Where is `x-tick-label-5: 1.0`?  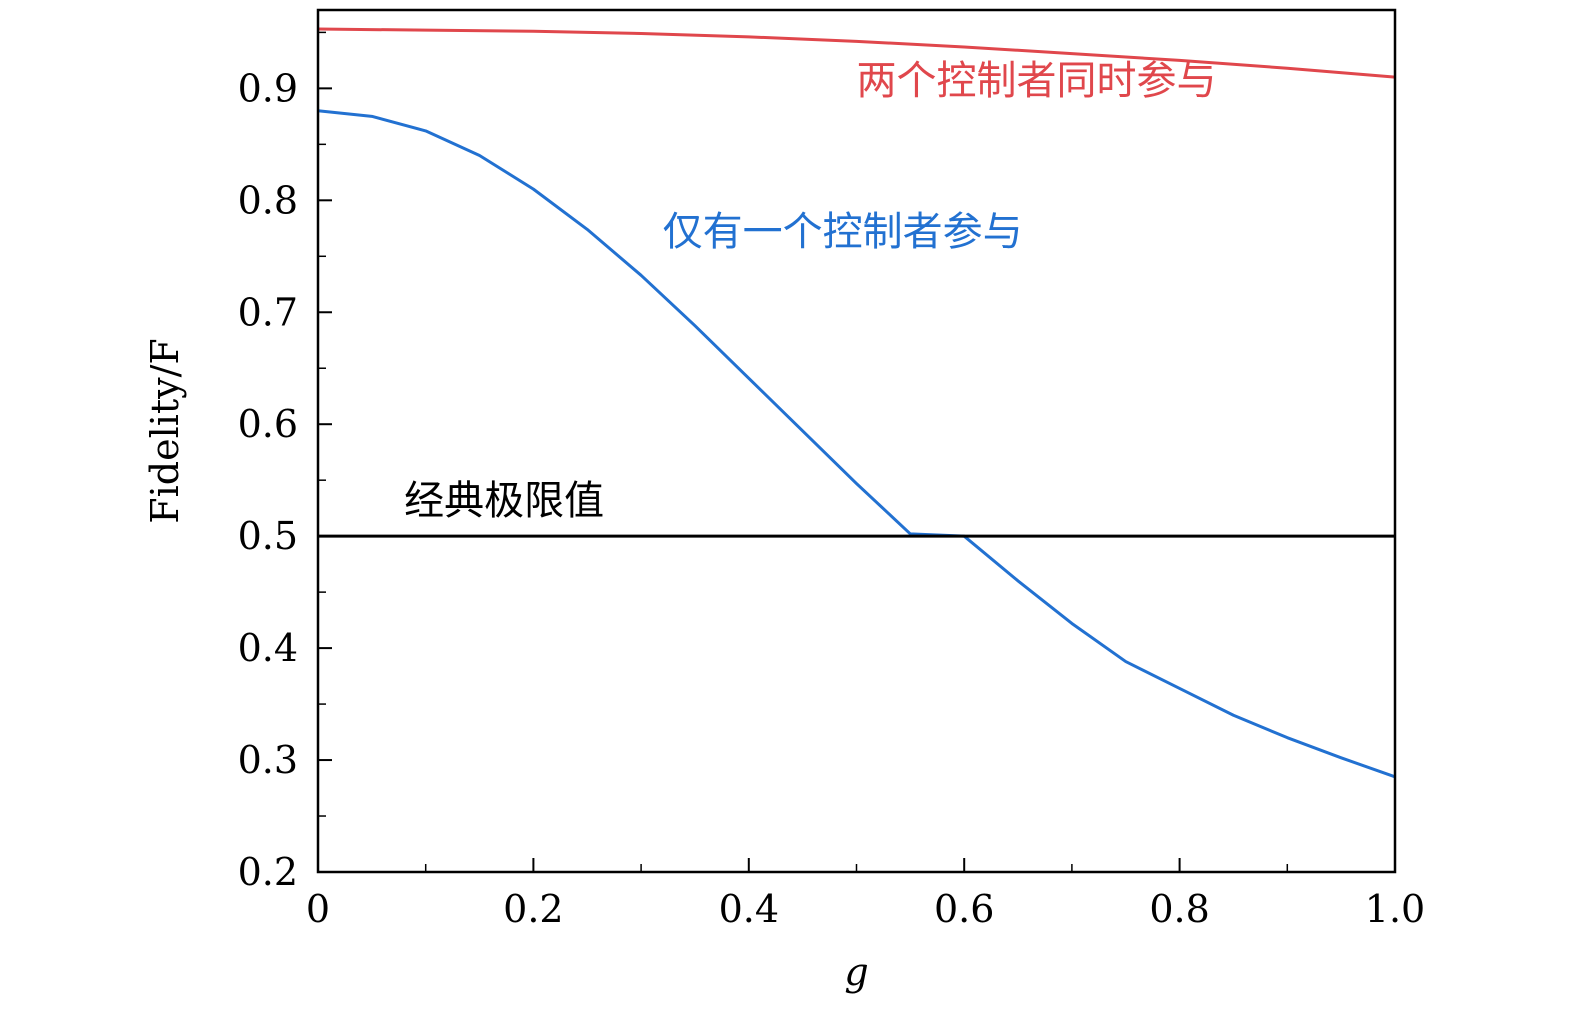
x-tick-label-5: 1.0 is located at coordinates (1395, 909).